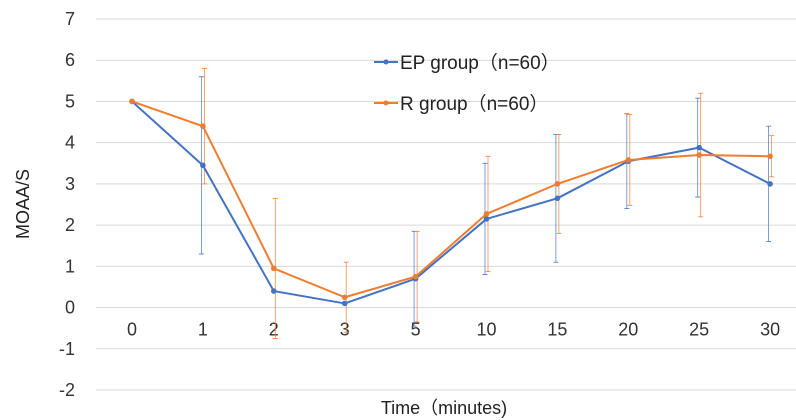 Image resolution: width=796 pixels, height=420 pixels. Describe the element at coordinates (274, 330) in the screenshot. I see `x-tick-label: 2` at that location.